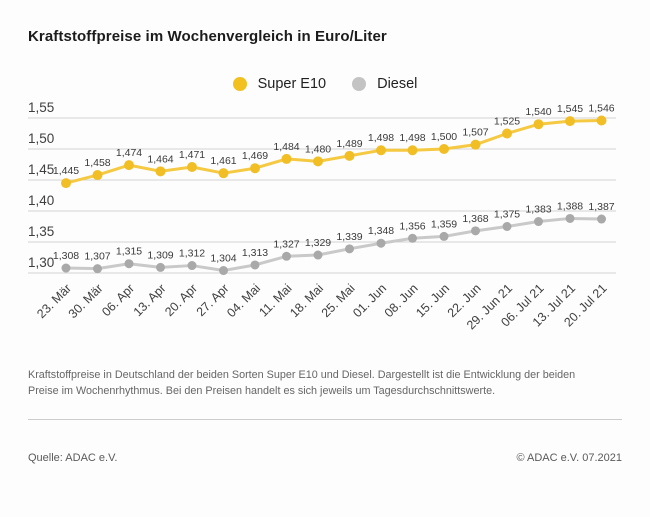 This screenshot has width=650, height=517. Describe the element at coordinates (412, 226) in the screenshot. I see `diesel-value-label: 1,356` at that location.